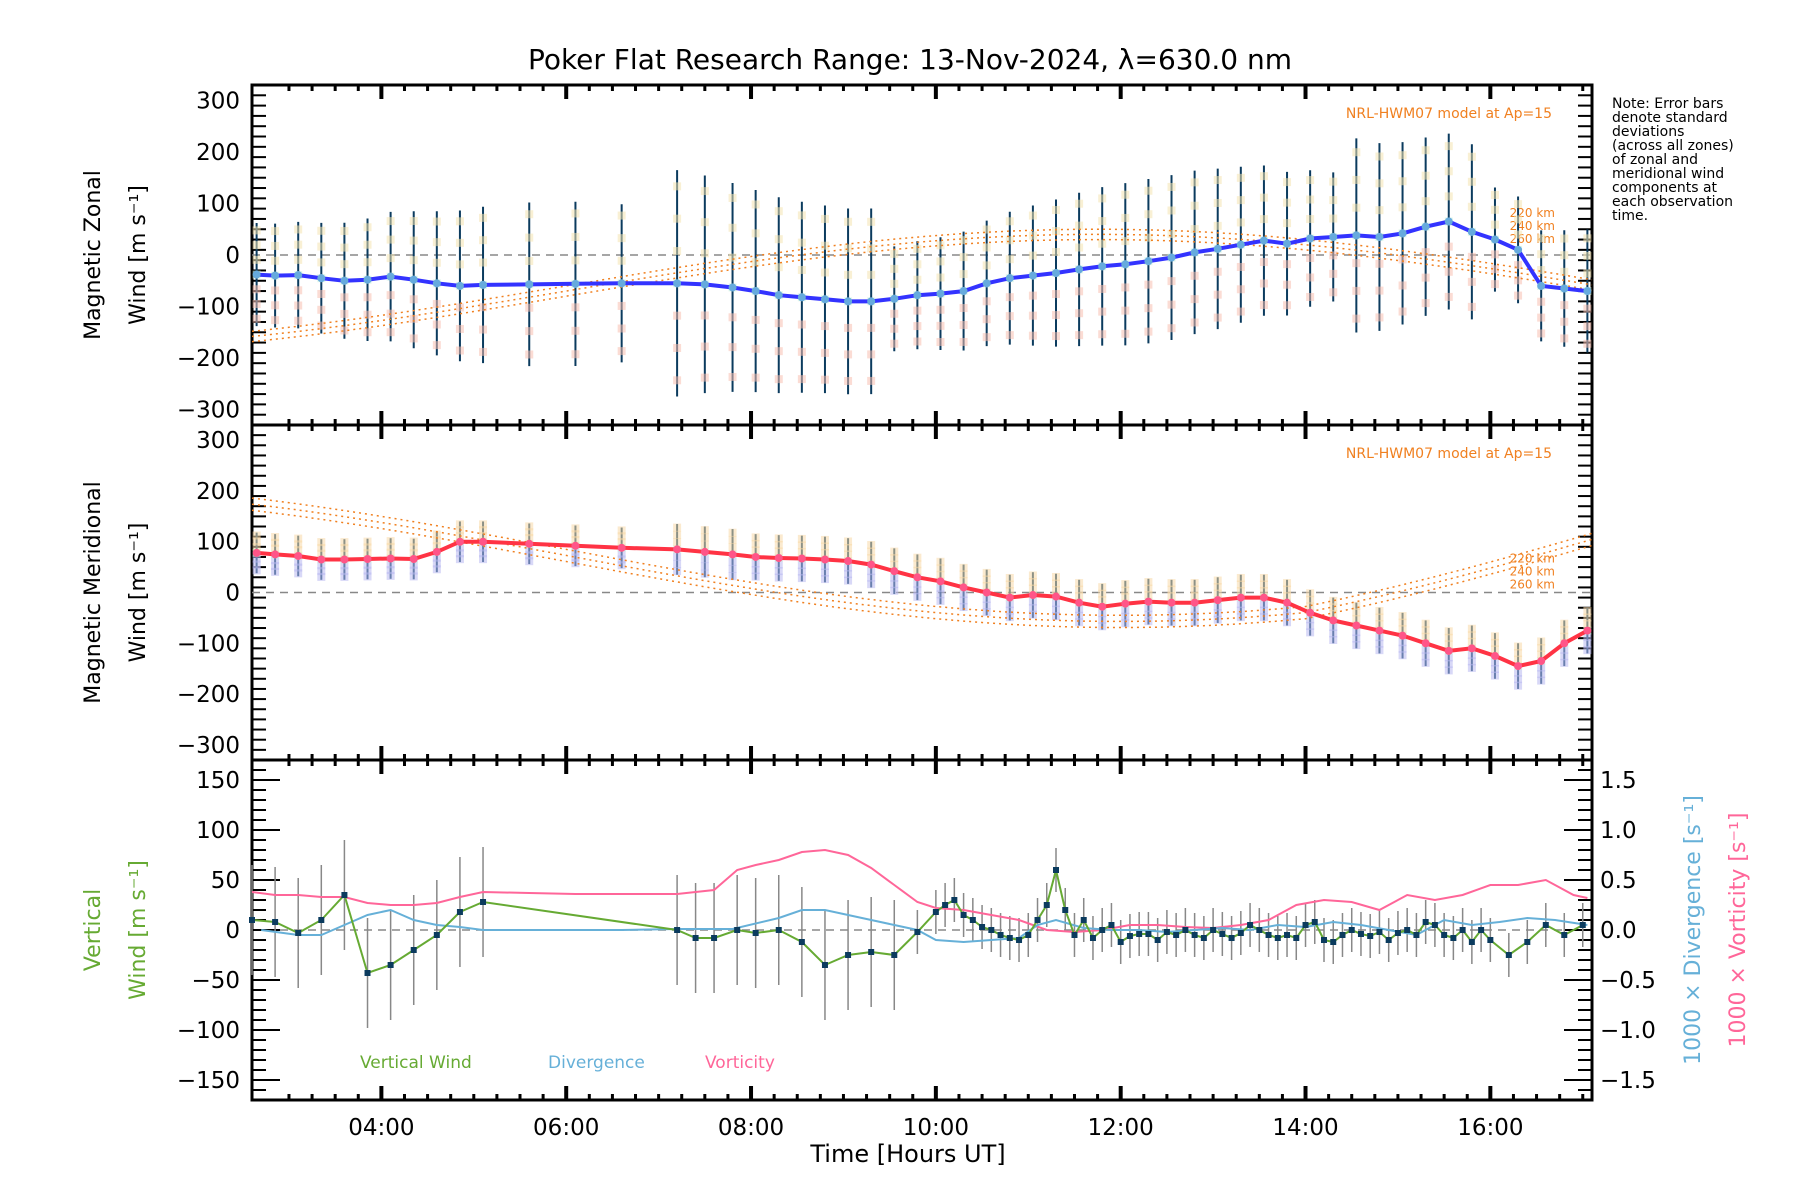 The width and height of the screenshot is (1800, 1204). I want to click on x-tick-label: 16:00, so click(1490, 1128).